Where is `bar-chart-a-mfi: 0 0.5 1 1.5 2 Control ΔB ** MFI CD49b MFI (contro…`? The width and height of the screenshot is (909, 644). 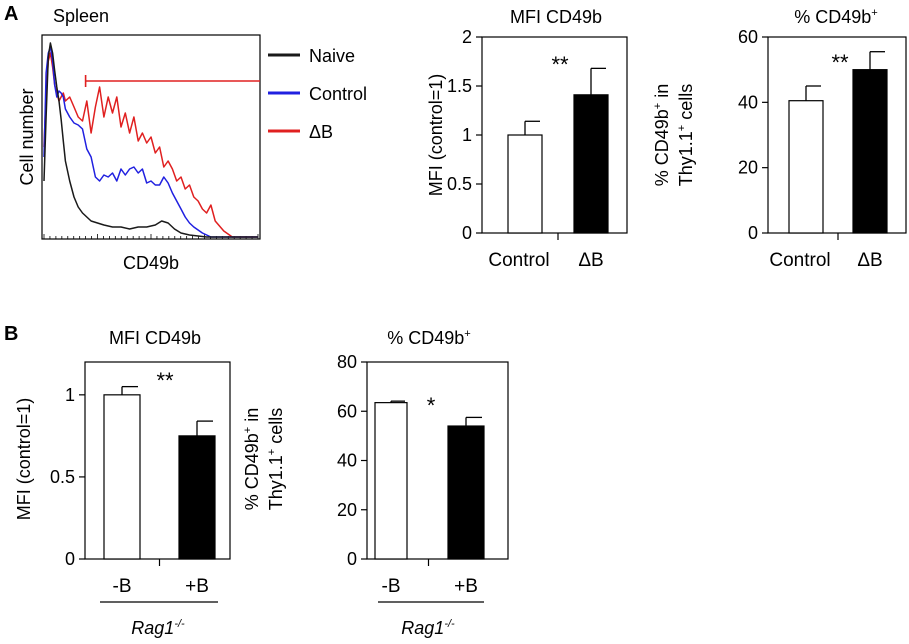
bar-chart-a-mfi: 0 0.5 1 1.5 2 Control ΔB ** MFI CD49b MFI (contro… is located at coordinates (527, 139).